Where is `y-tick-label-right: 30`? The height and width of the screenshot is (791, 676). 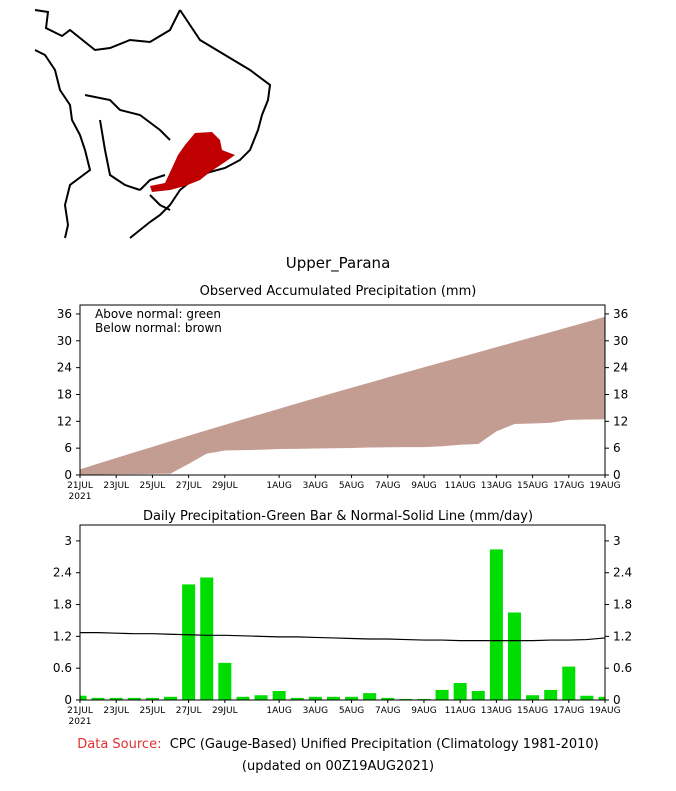 y-tick-label-right: 30 is located at coordinates (620, 341).